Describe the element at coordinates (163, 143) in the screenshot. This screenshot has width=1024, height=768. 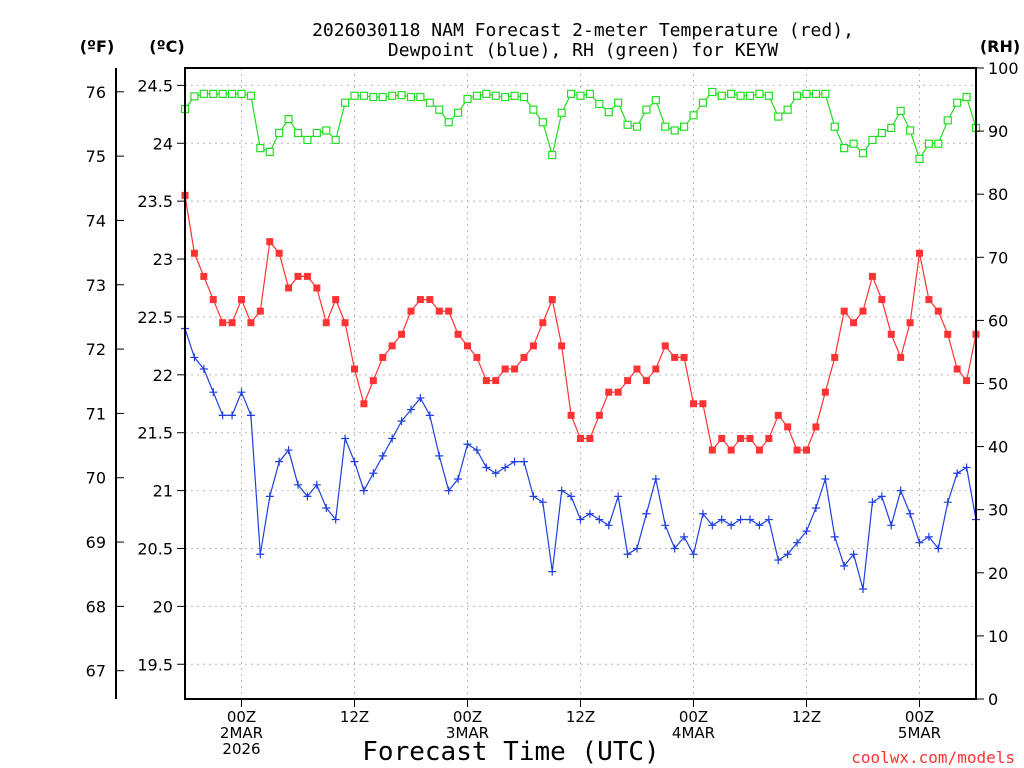
I see `tick-label-c: 24` at that location.